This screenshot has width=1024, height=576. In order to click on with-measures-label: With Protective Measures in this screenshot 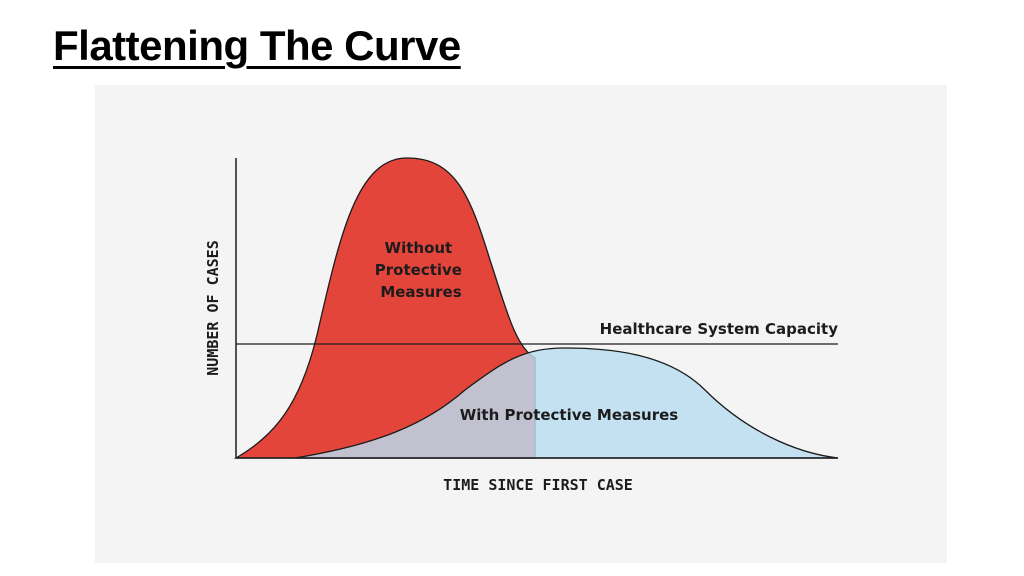, I will do `click(569, 415)`.